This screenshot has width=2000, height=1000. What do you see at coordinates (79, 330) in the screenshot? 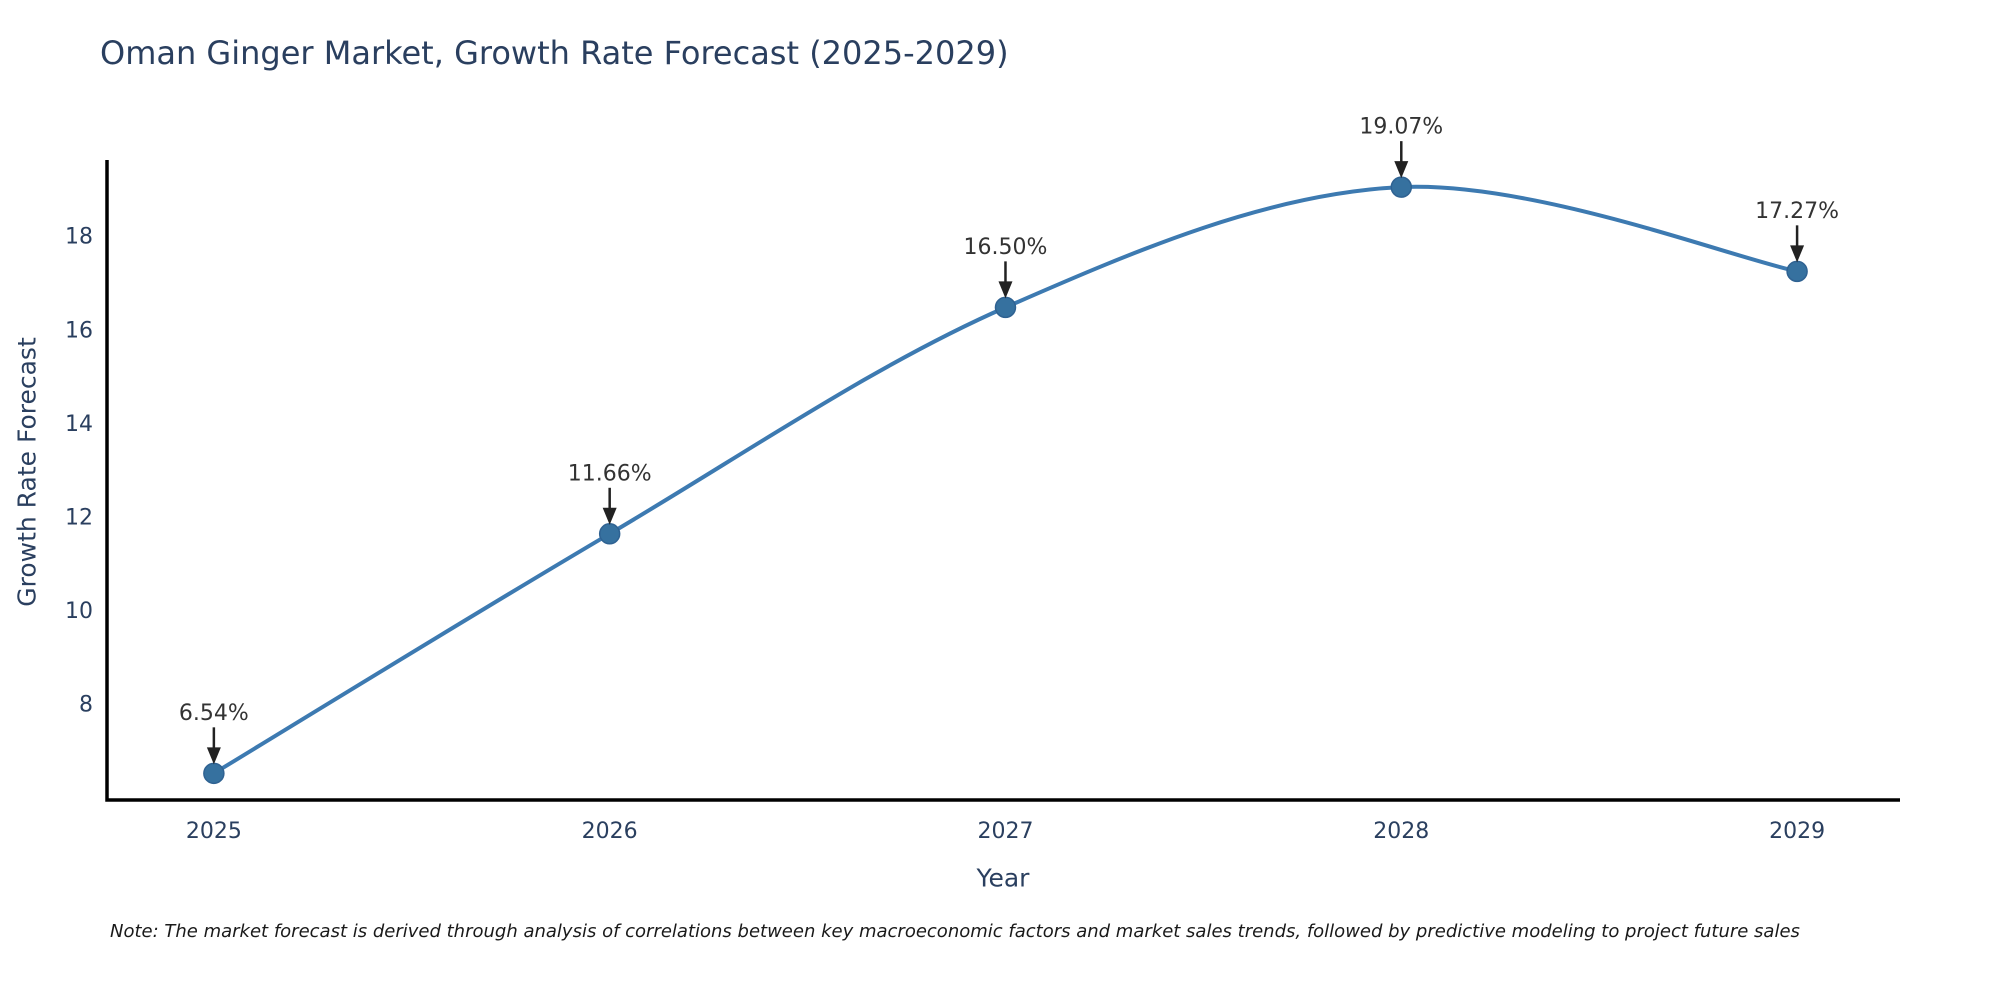
I see `y-tick-label-16: 16` at bounding box center [79, 330].